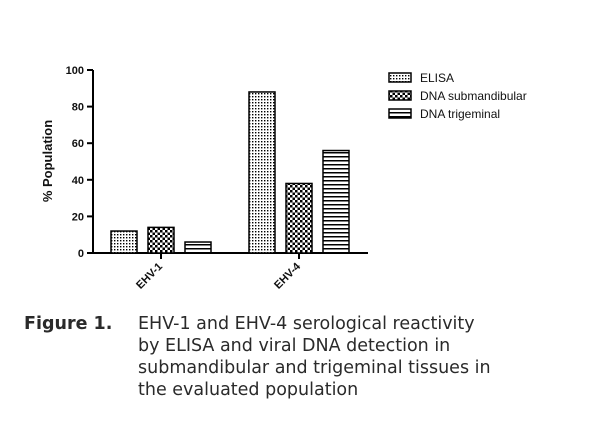  I want to click on caption-line: submandibular and trigeminal tissues in, so click(314, 368).